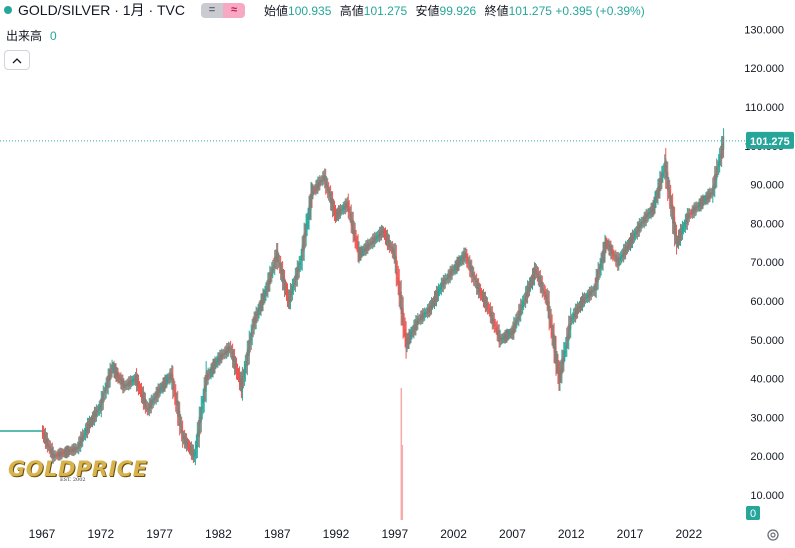  Describe the element at coordinates (101, 10) in the screenshot. I see `symbol-title: GOLD/SILVER · 1月 · TVC` at that location.